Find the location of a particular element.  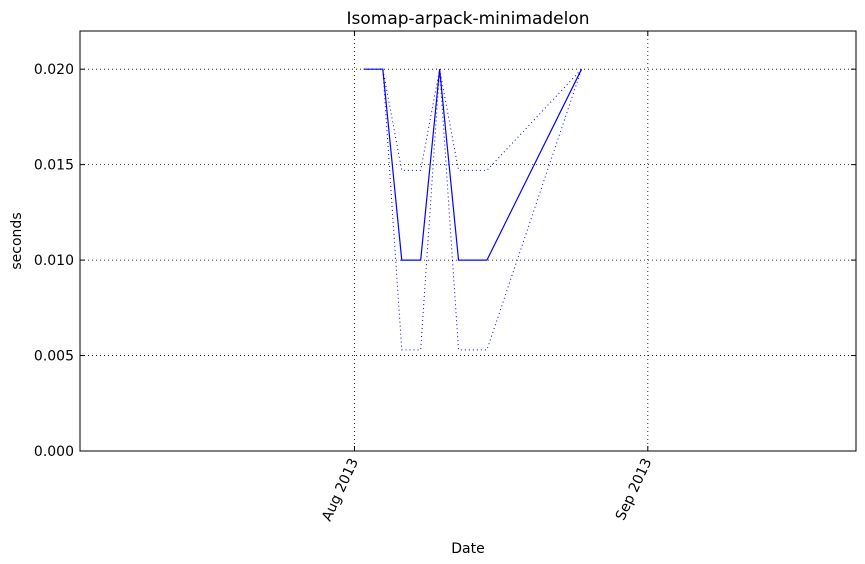

y-axis-label: seconds is located at coordinates (17, 240).